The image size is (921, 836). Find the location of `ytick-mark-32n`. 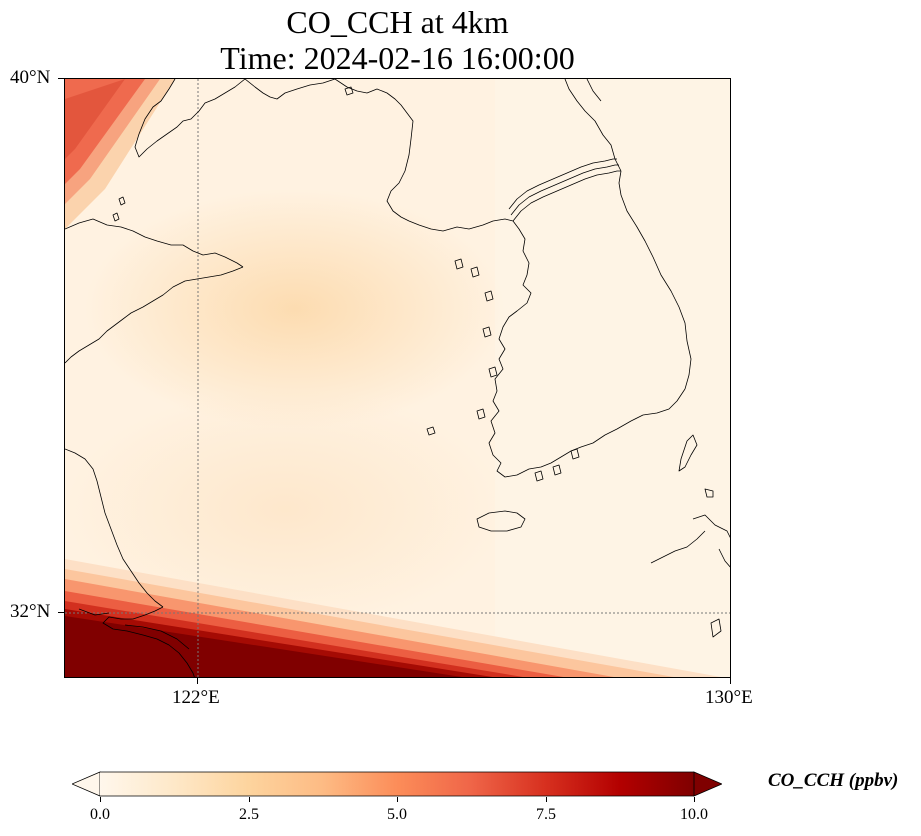

ytick-mark-32n is located at coordinates (61, 612).